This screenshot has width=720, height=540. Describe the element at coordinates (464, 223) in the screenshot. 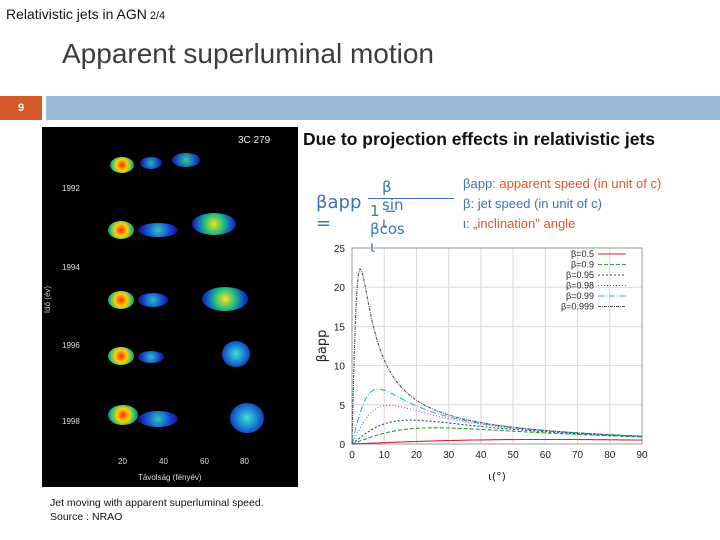

I see `def-symbol: ι` at that location.